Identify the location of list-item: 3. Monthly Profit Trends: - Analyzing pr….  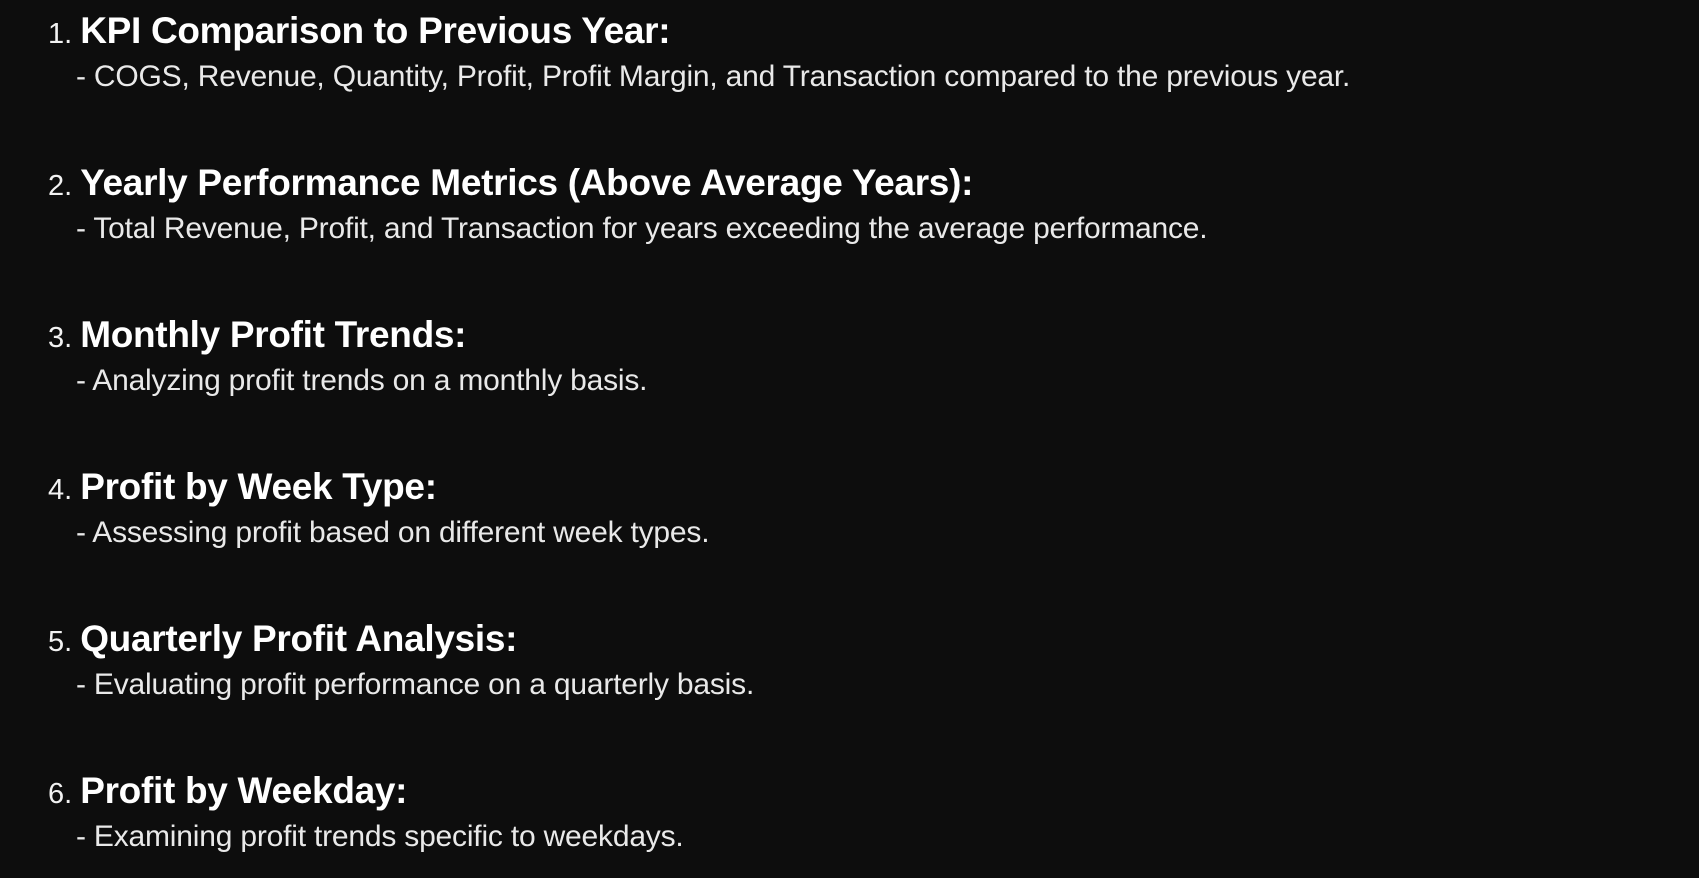
(858, 359).